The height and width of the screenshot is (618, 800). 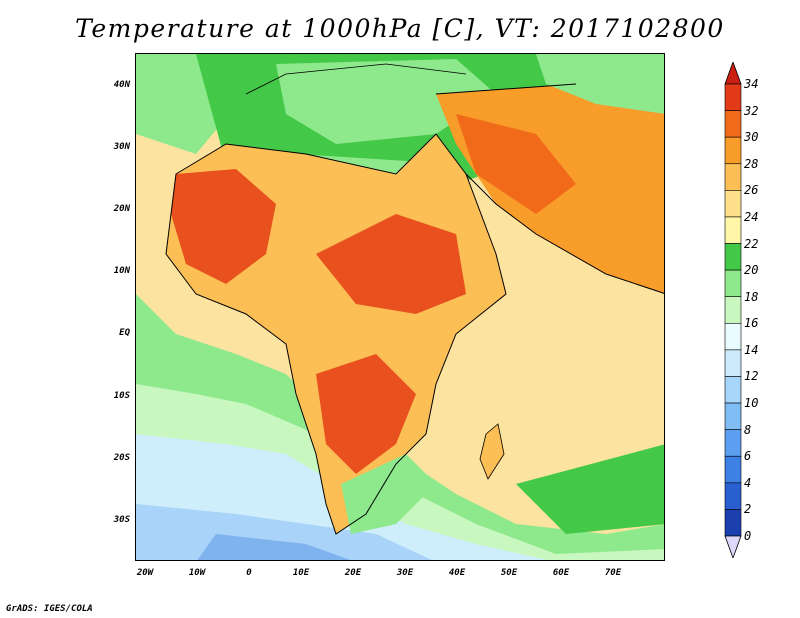 I want to click on lon-label-60e: 60E, so click(x=561, y=573).